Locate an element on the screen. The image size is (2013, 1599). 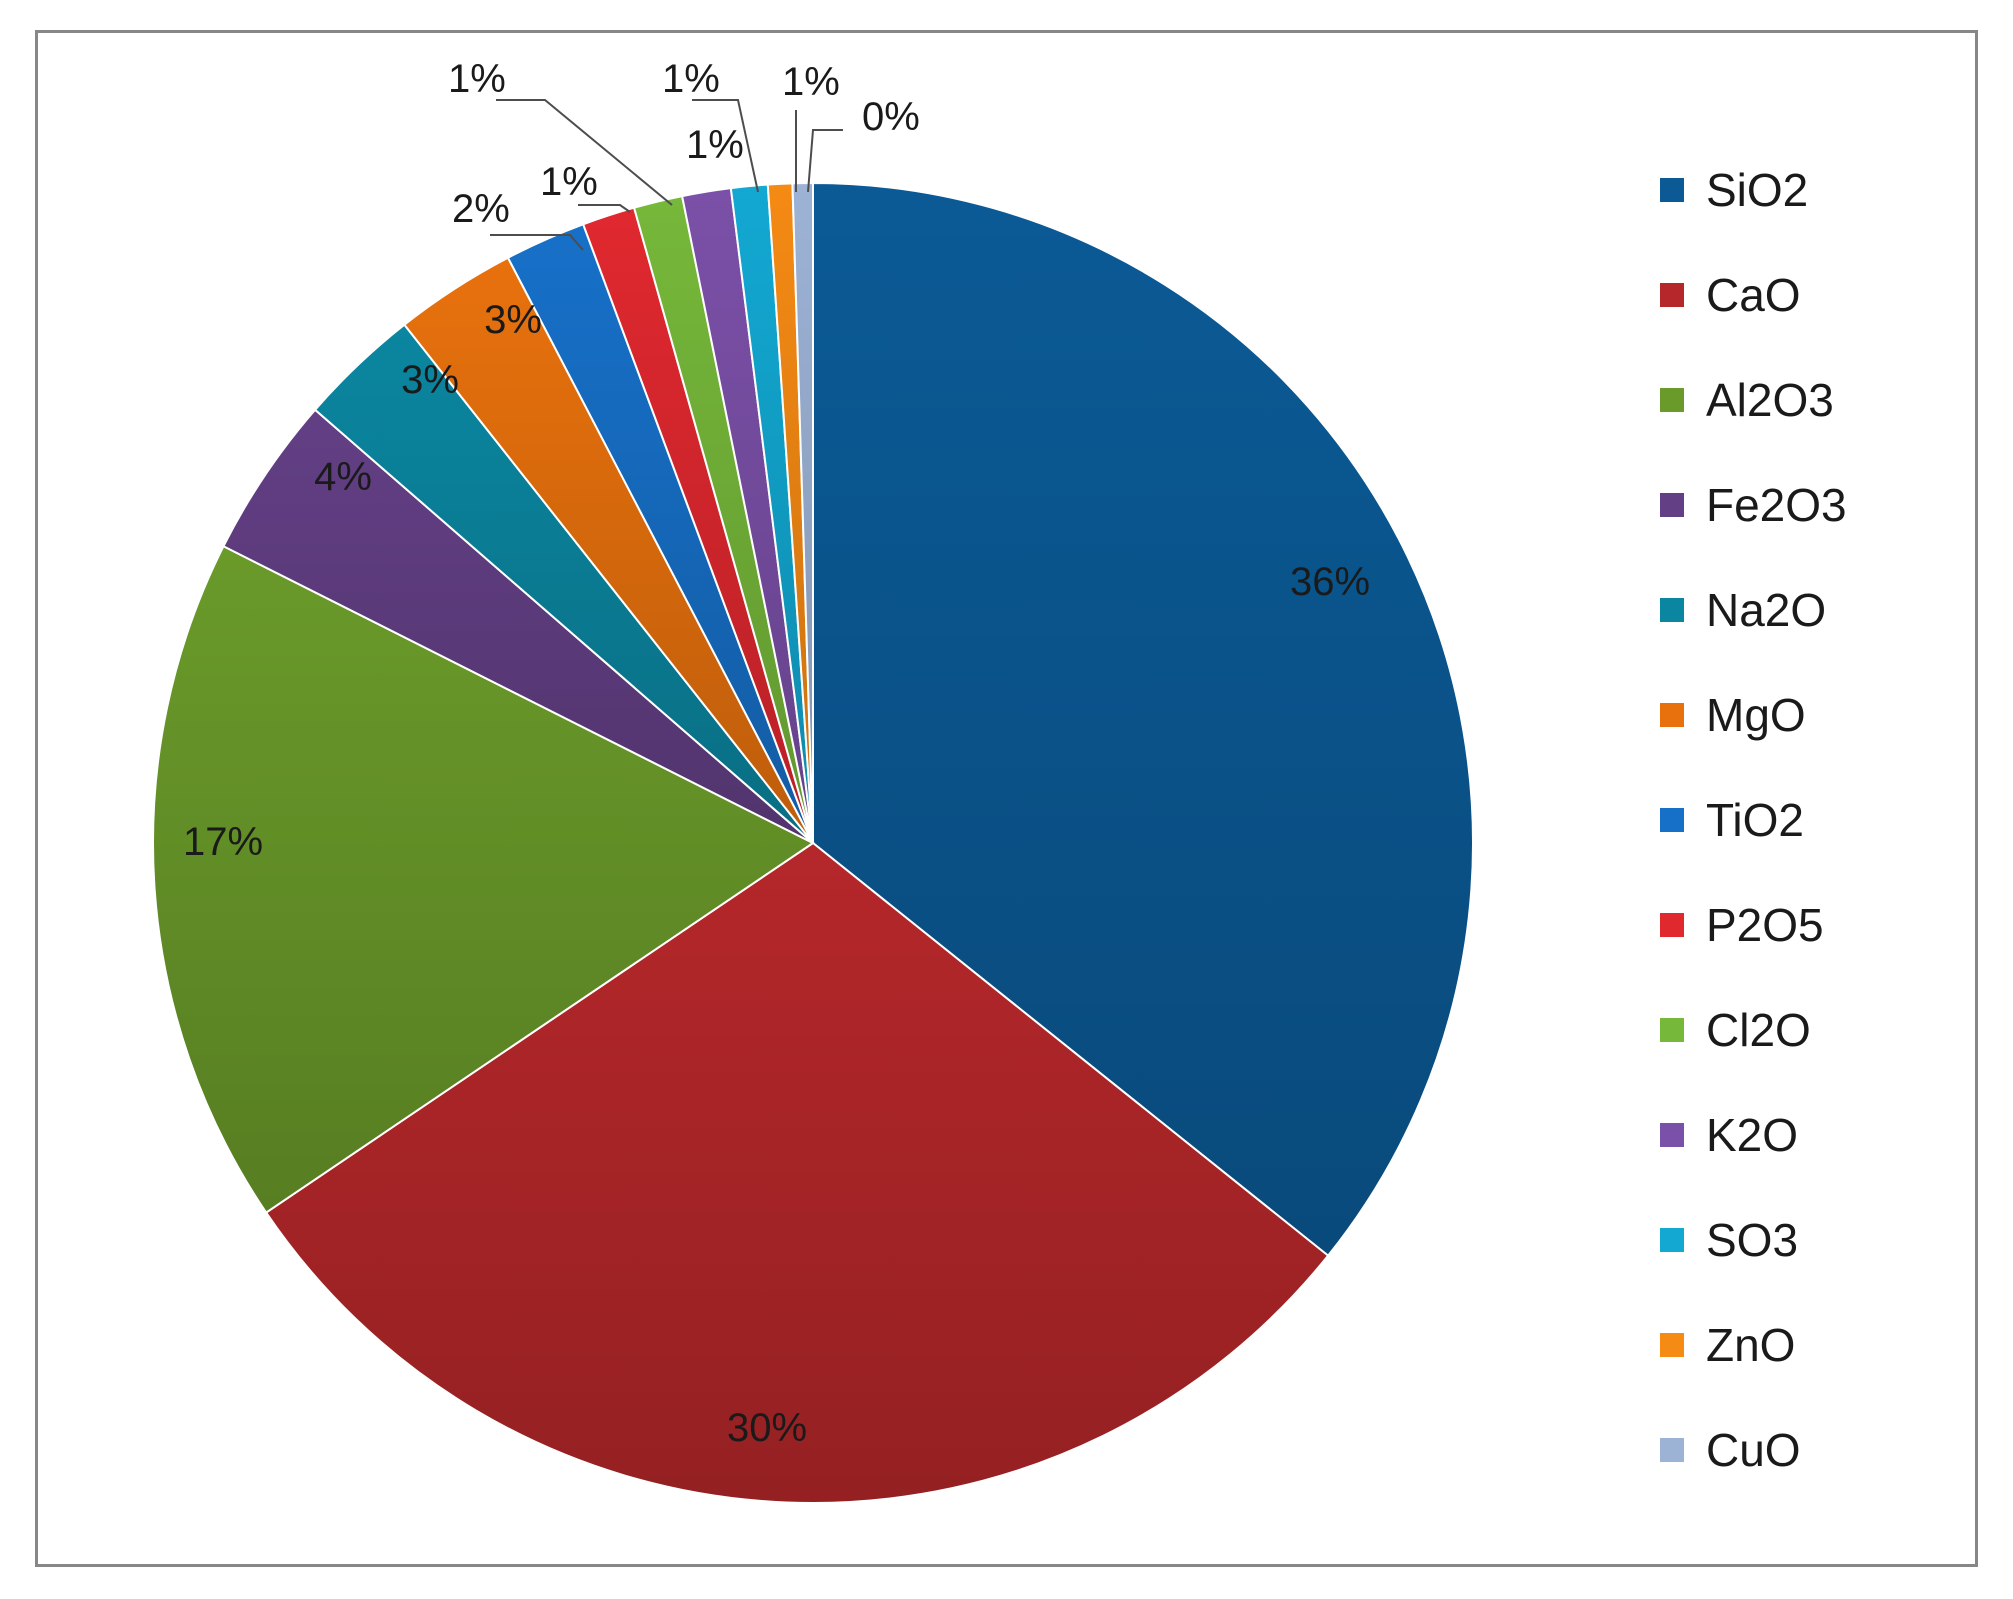
legend-label-cao: CaO is located at coordinates (1753, 295).